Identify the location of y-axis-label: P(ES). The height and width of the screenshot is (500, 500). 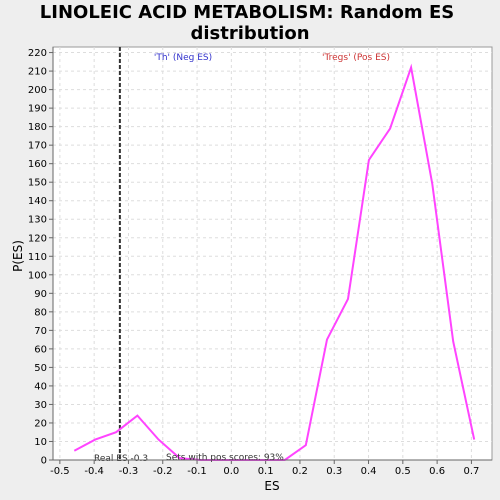
(18, 256).